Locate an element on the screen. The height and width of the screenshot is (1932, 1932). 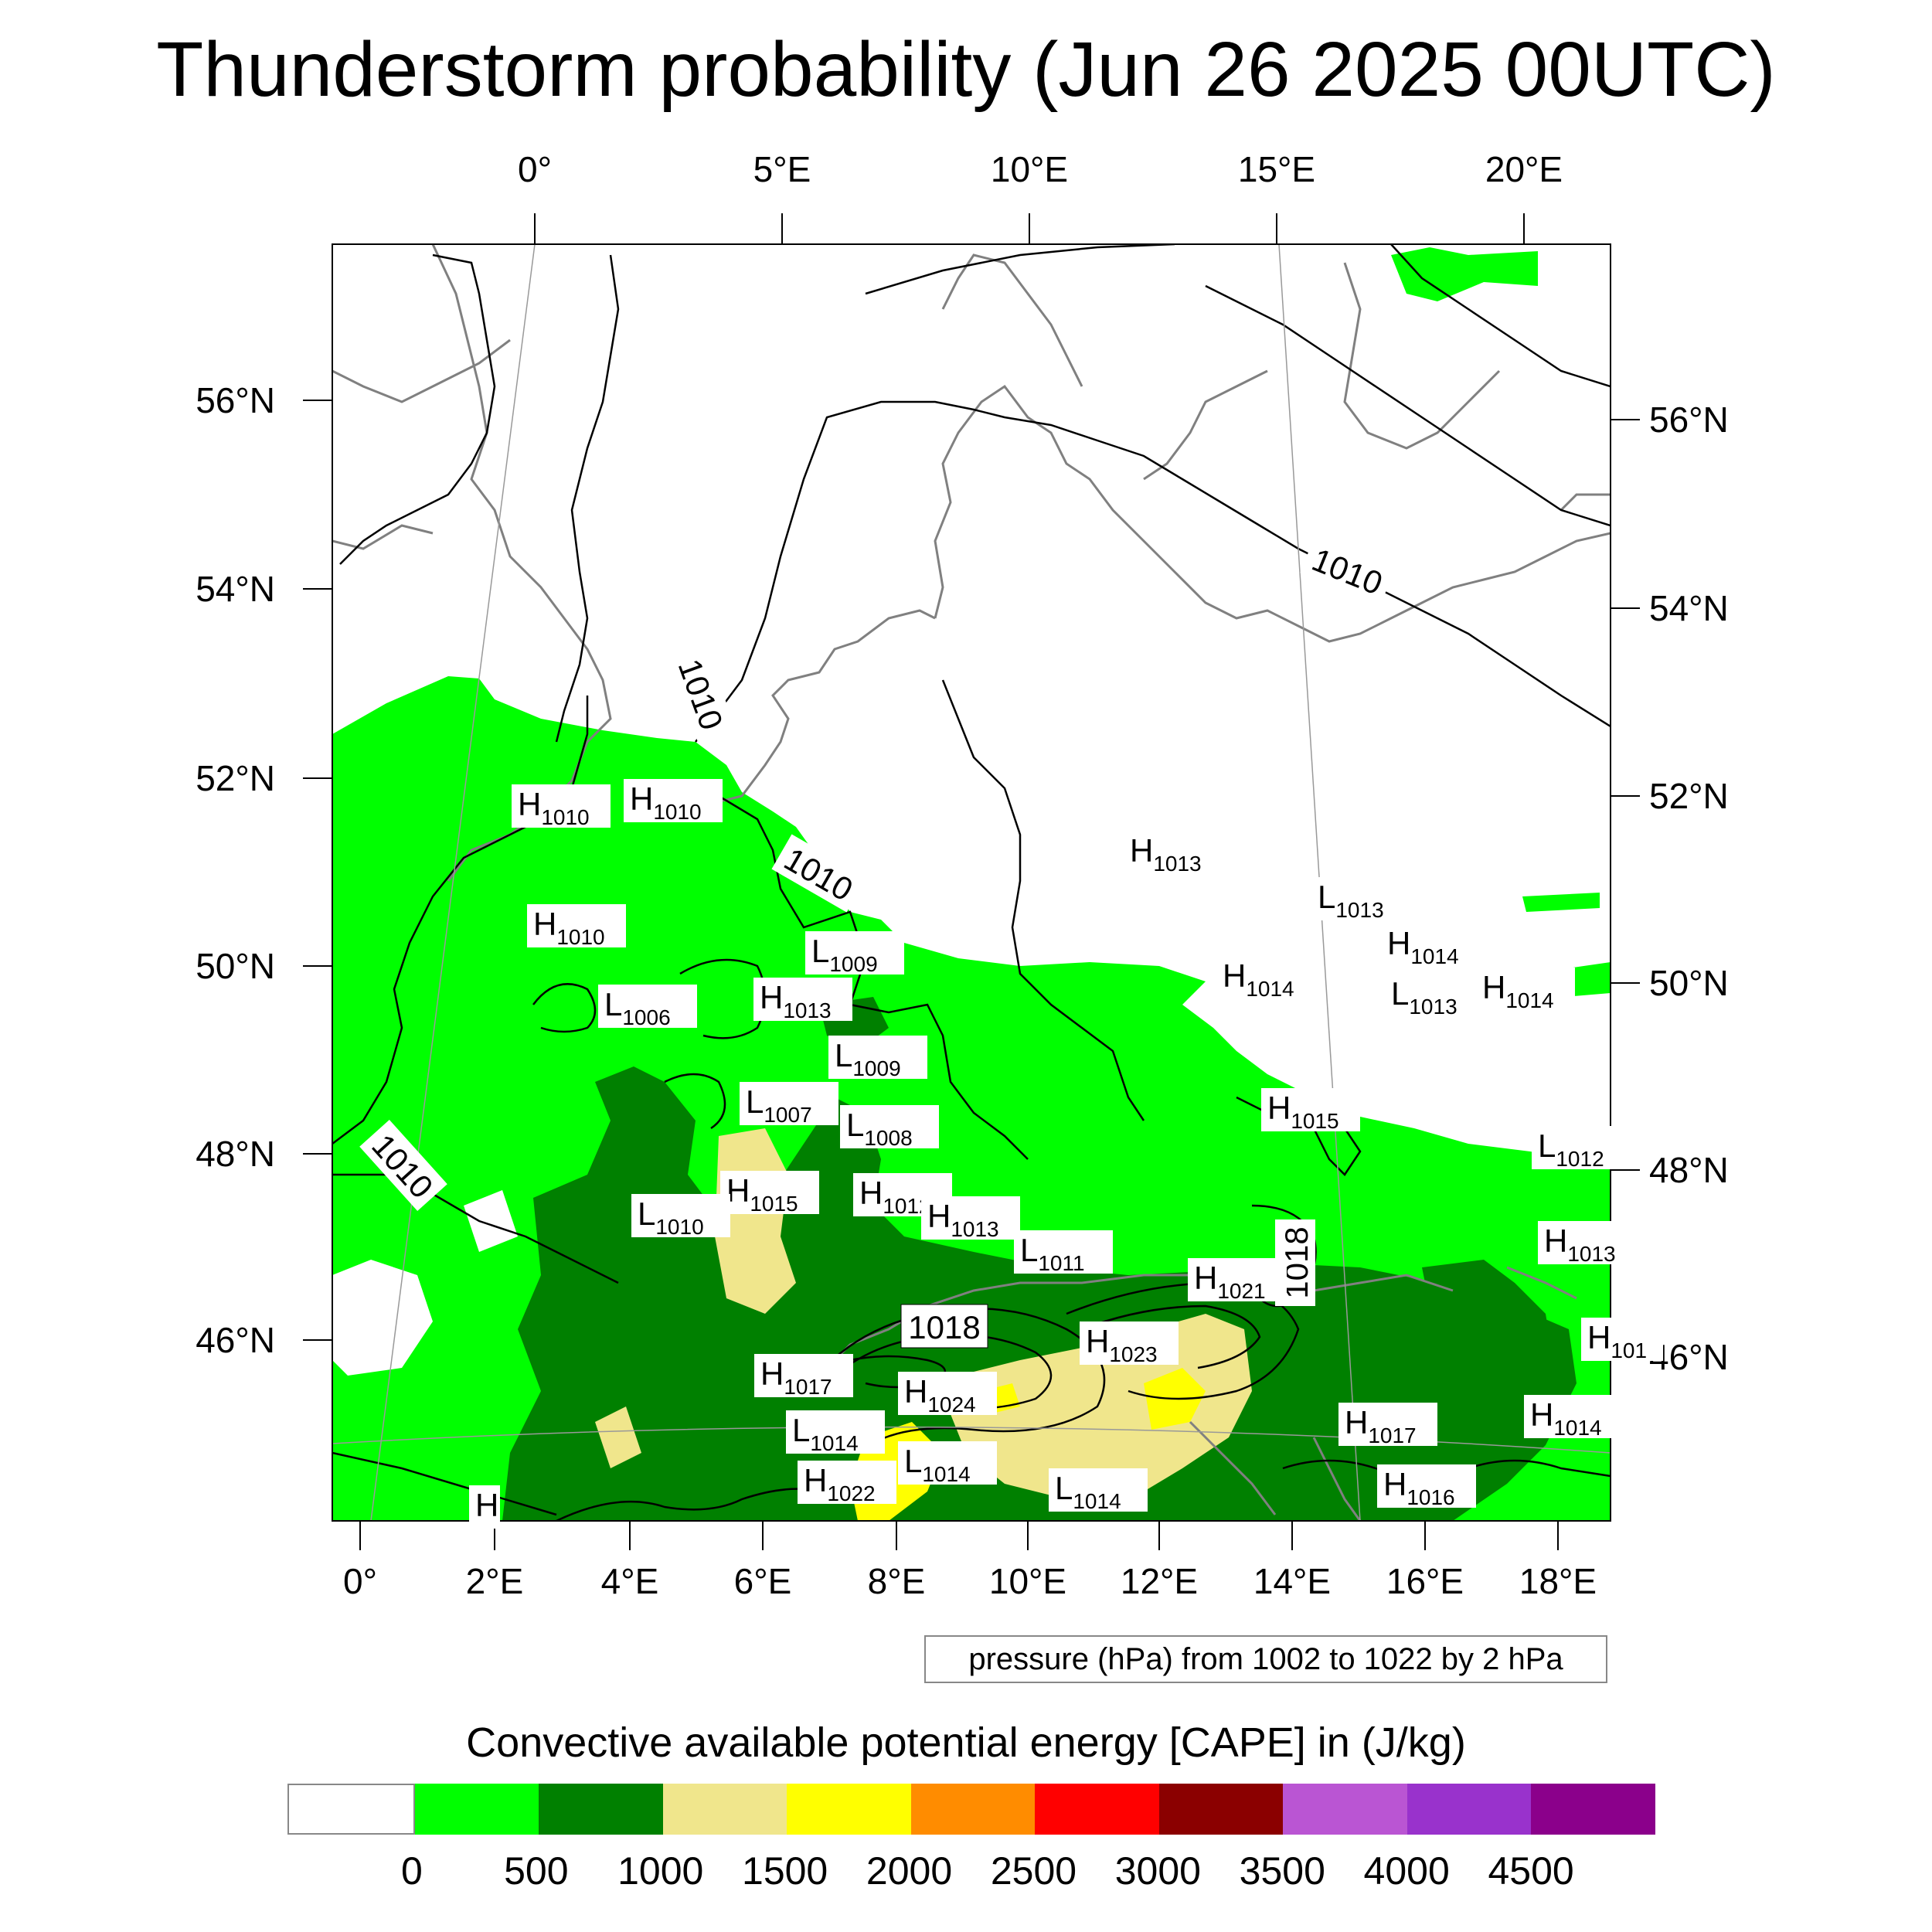
pressure-center-label: H1017 is located at coordinates (1381, 1426).